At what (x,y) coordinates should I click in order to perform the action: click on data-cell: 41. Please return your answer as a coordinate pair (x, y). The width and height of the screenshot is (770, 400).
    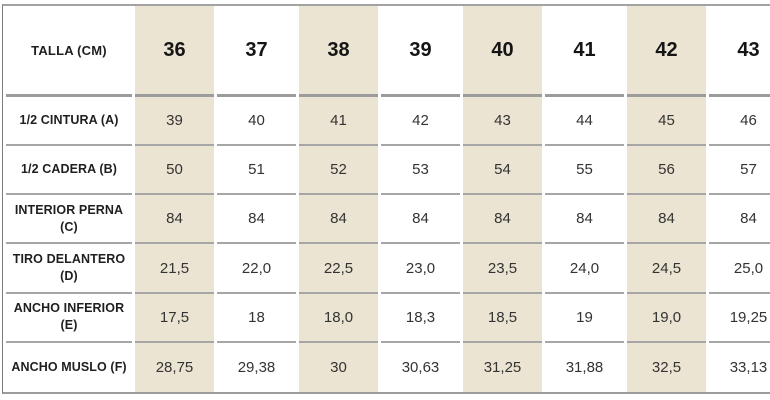
    Looking at the image, I should click on (338, 122).